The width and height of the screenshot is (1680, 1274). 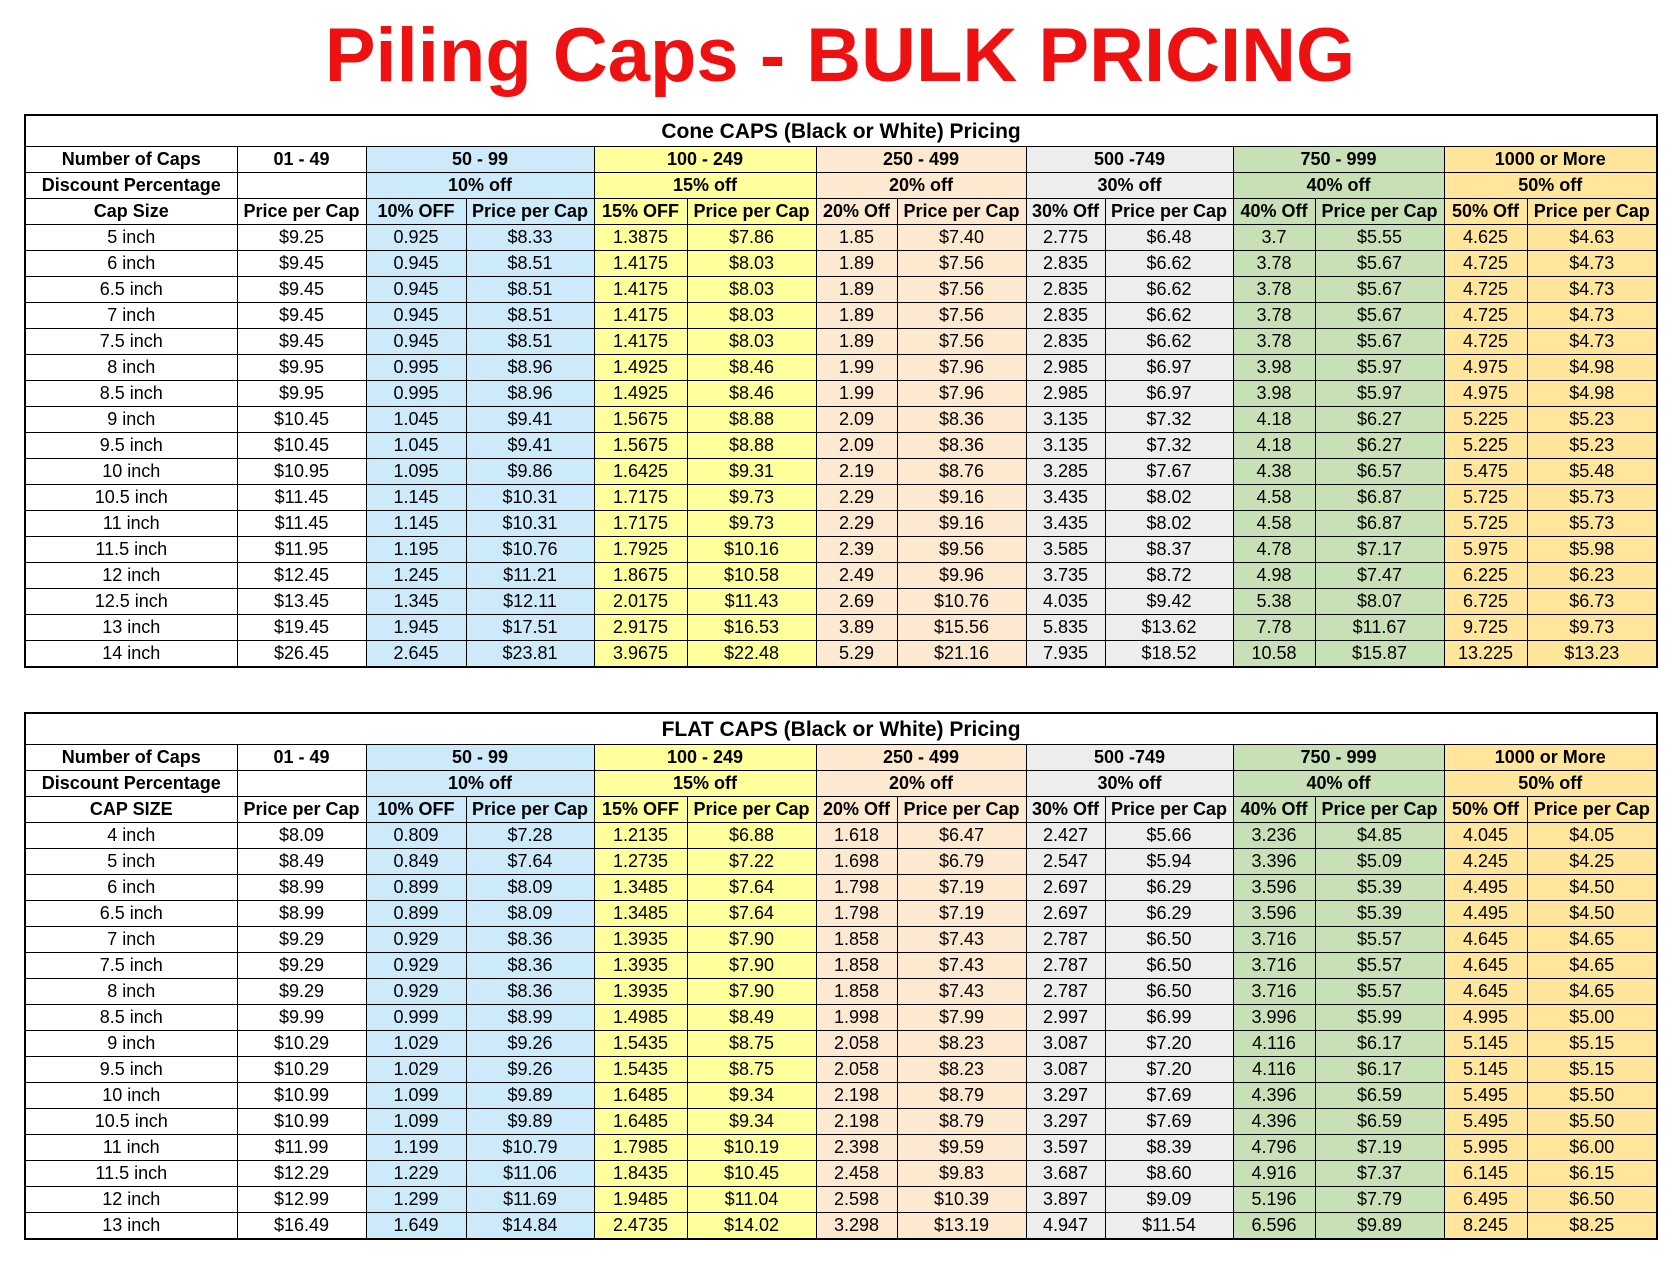 What do you see at coordinates (131, 601) in the screenshot?
I see `data-cell: 12.5 inch` at bounding box center [131, 601].